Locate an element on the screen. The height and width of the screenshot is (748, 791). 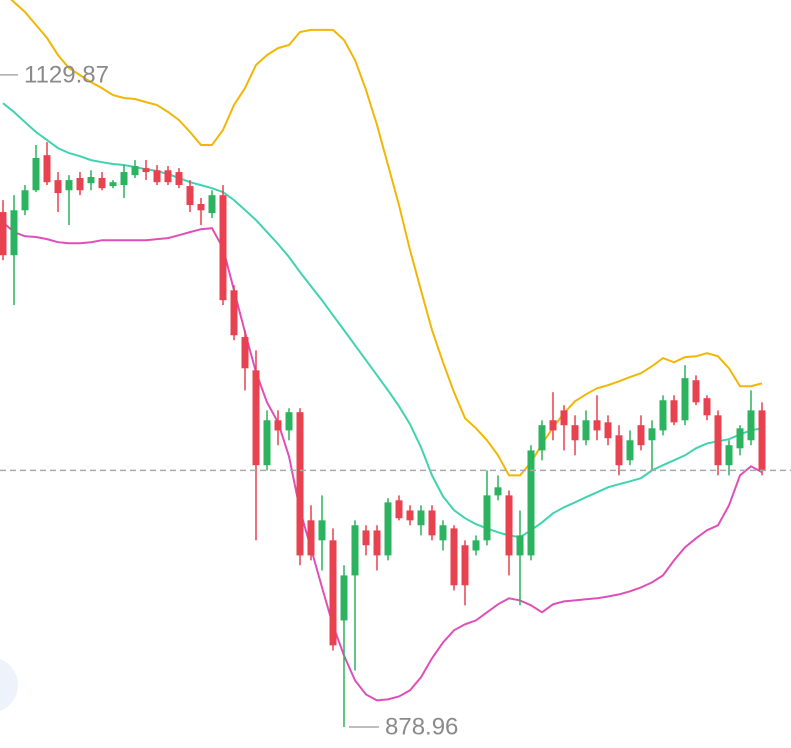
scroll-handle is located at coordinates (9, 685).